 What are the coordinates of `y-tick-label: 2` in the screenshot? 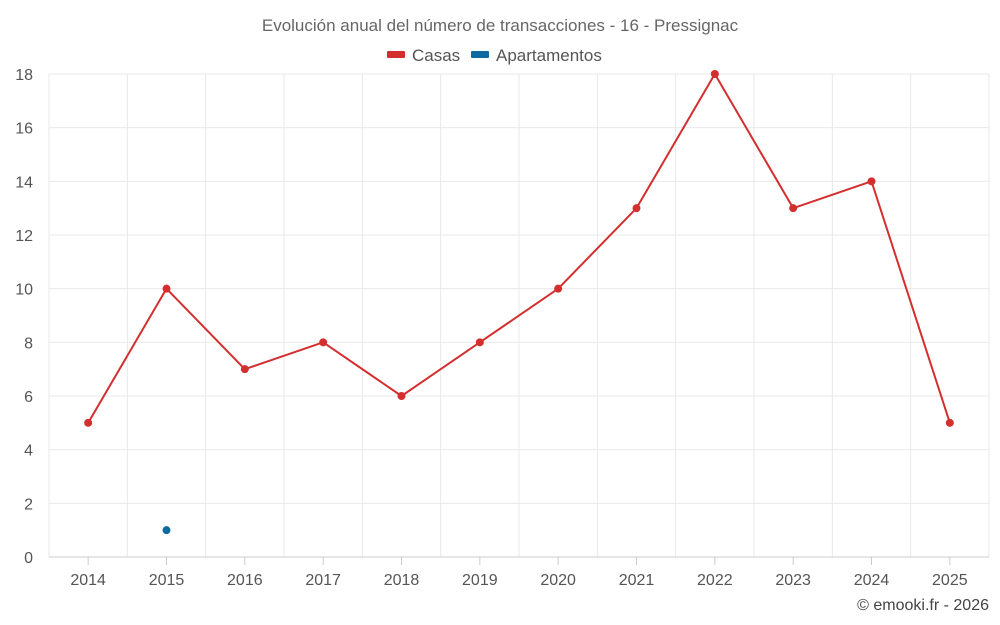 It's located at (28, 504).